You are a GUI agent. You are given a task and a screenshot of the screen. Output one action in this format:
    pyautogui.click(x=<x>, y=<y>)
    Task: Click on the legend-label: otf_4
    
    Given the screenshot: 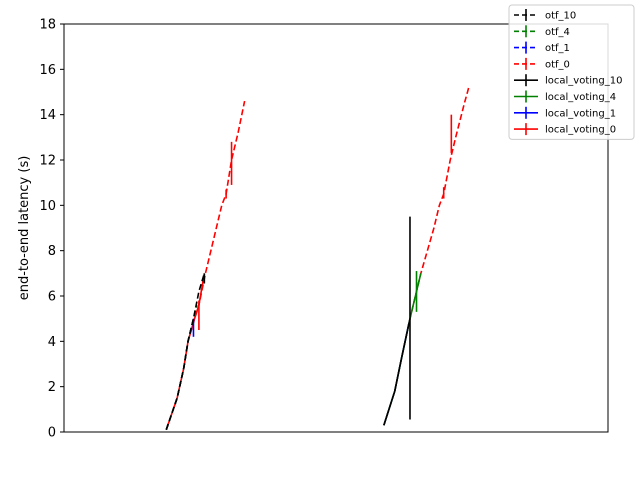 What is the action you would take?
    pyautogui.click(x=557, y=32)
    